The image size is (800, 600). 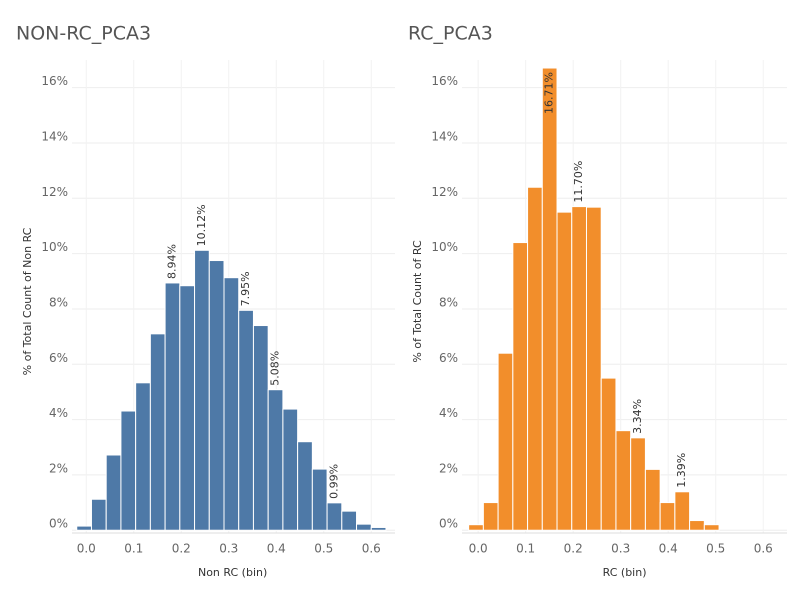 What do you see at coordinates (578, 182) in the screenshot?
I see `value-label: 11.70%` at bounding box center [578, 182].